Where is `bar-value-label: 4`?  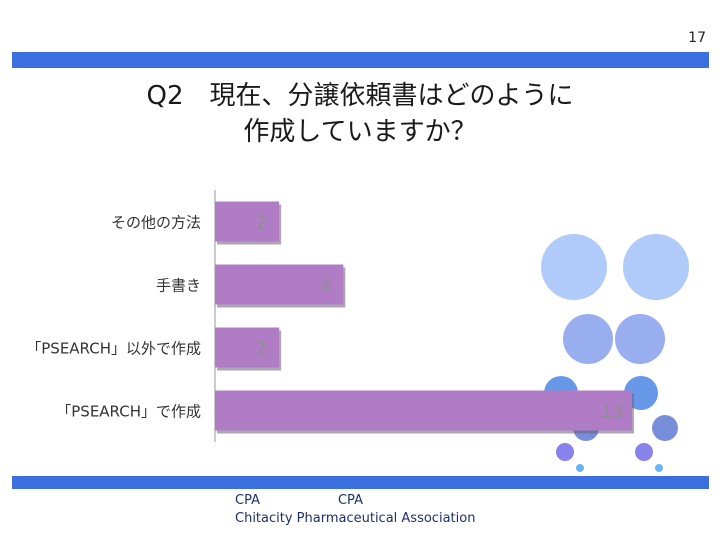
bar-value-label: 4 is located at coordinates (325, 286).